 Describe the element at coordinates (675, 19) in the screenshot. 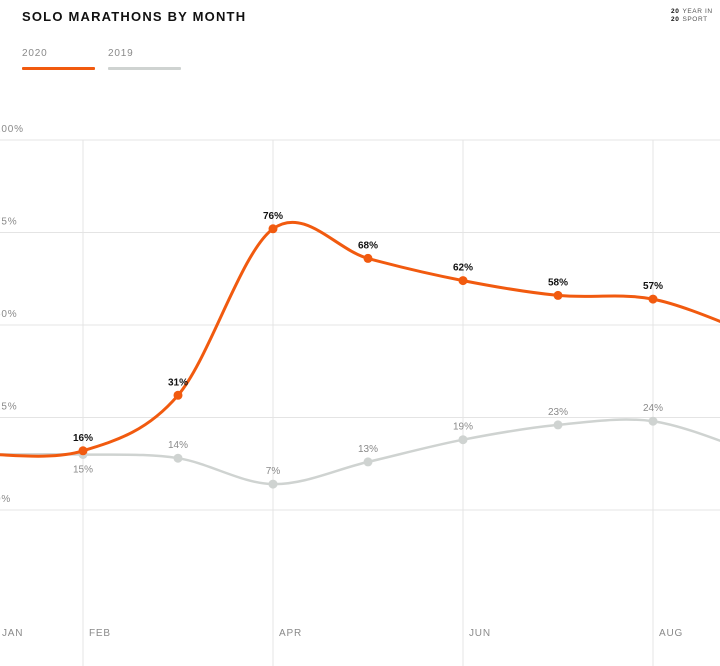

I see `brand-number-2: 20` at that location.